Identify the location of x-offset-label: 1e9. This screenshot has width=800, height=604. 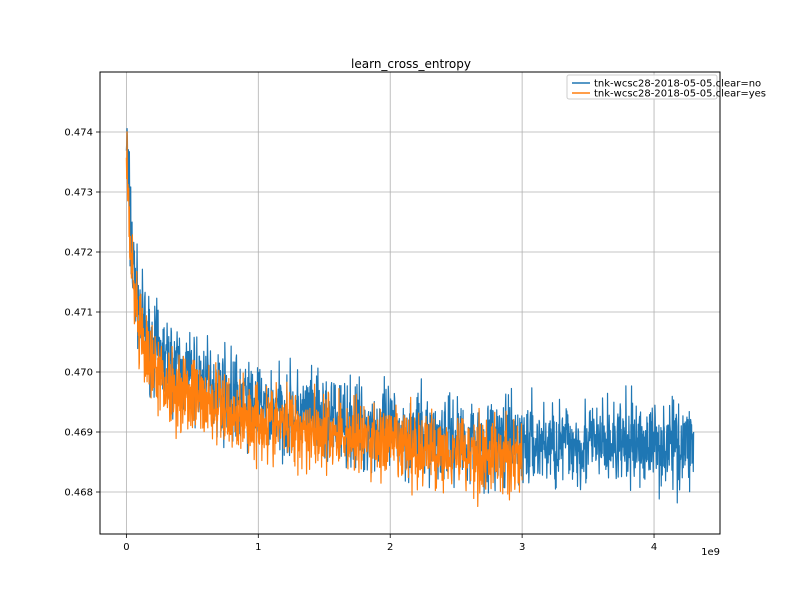
(710, 552).